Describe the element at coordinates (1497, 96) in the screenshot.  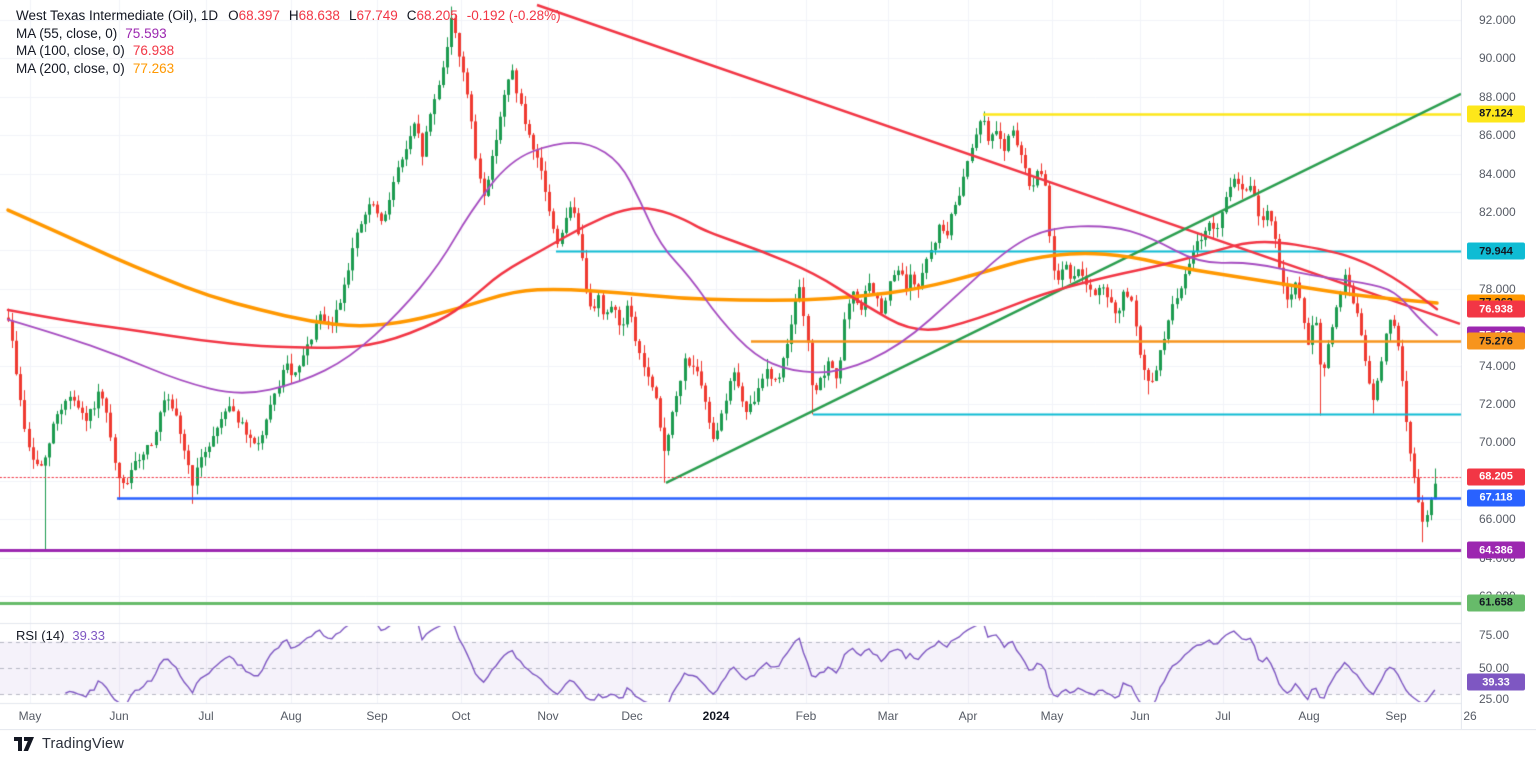
I see `price-tick: 88.000` at that location.